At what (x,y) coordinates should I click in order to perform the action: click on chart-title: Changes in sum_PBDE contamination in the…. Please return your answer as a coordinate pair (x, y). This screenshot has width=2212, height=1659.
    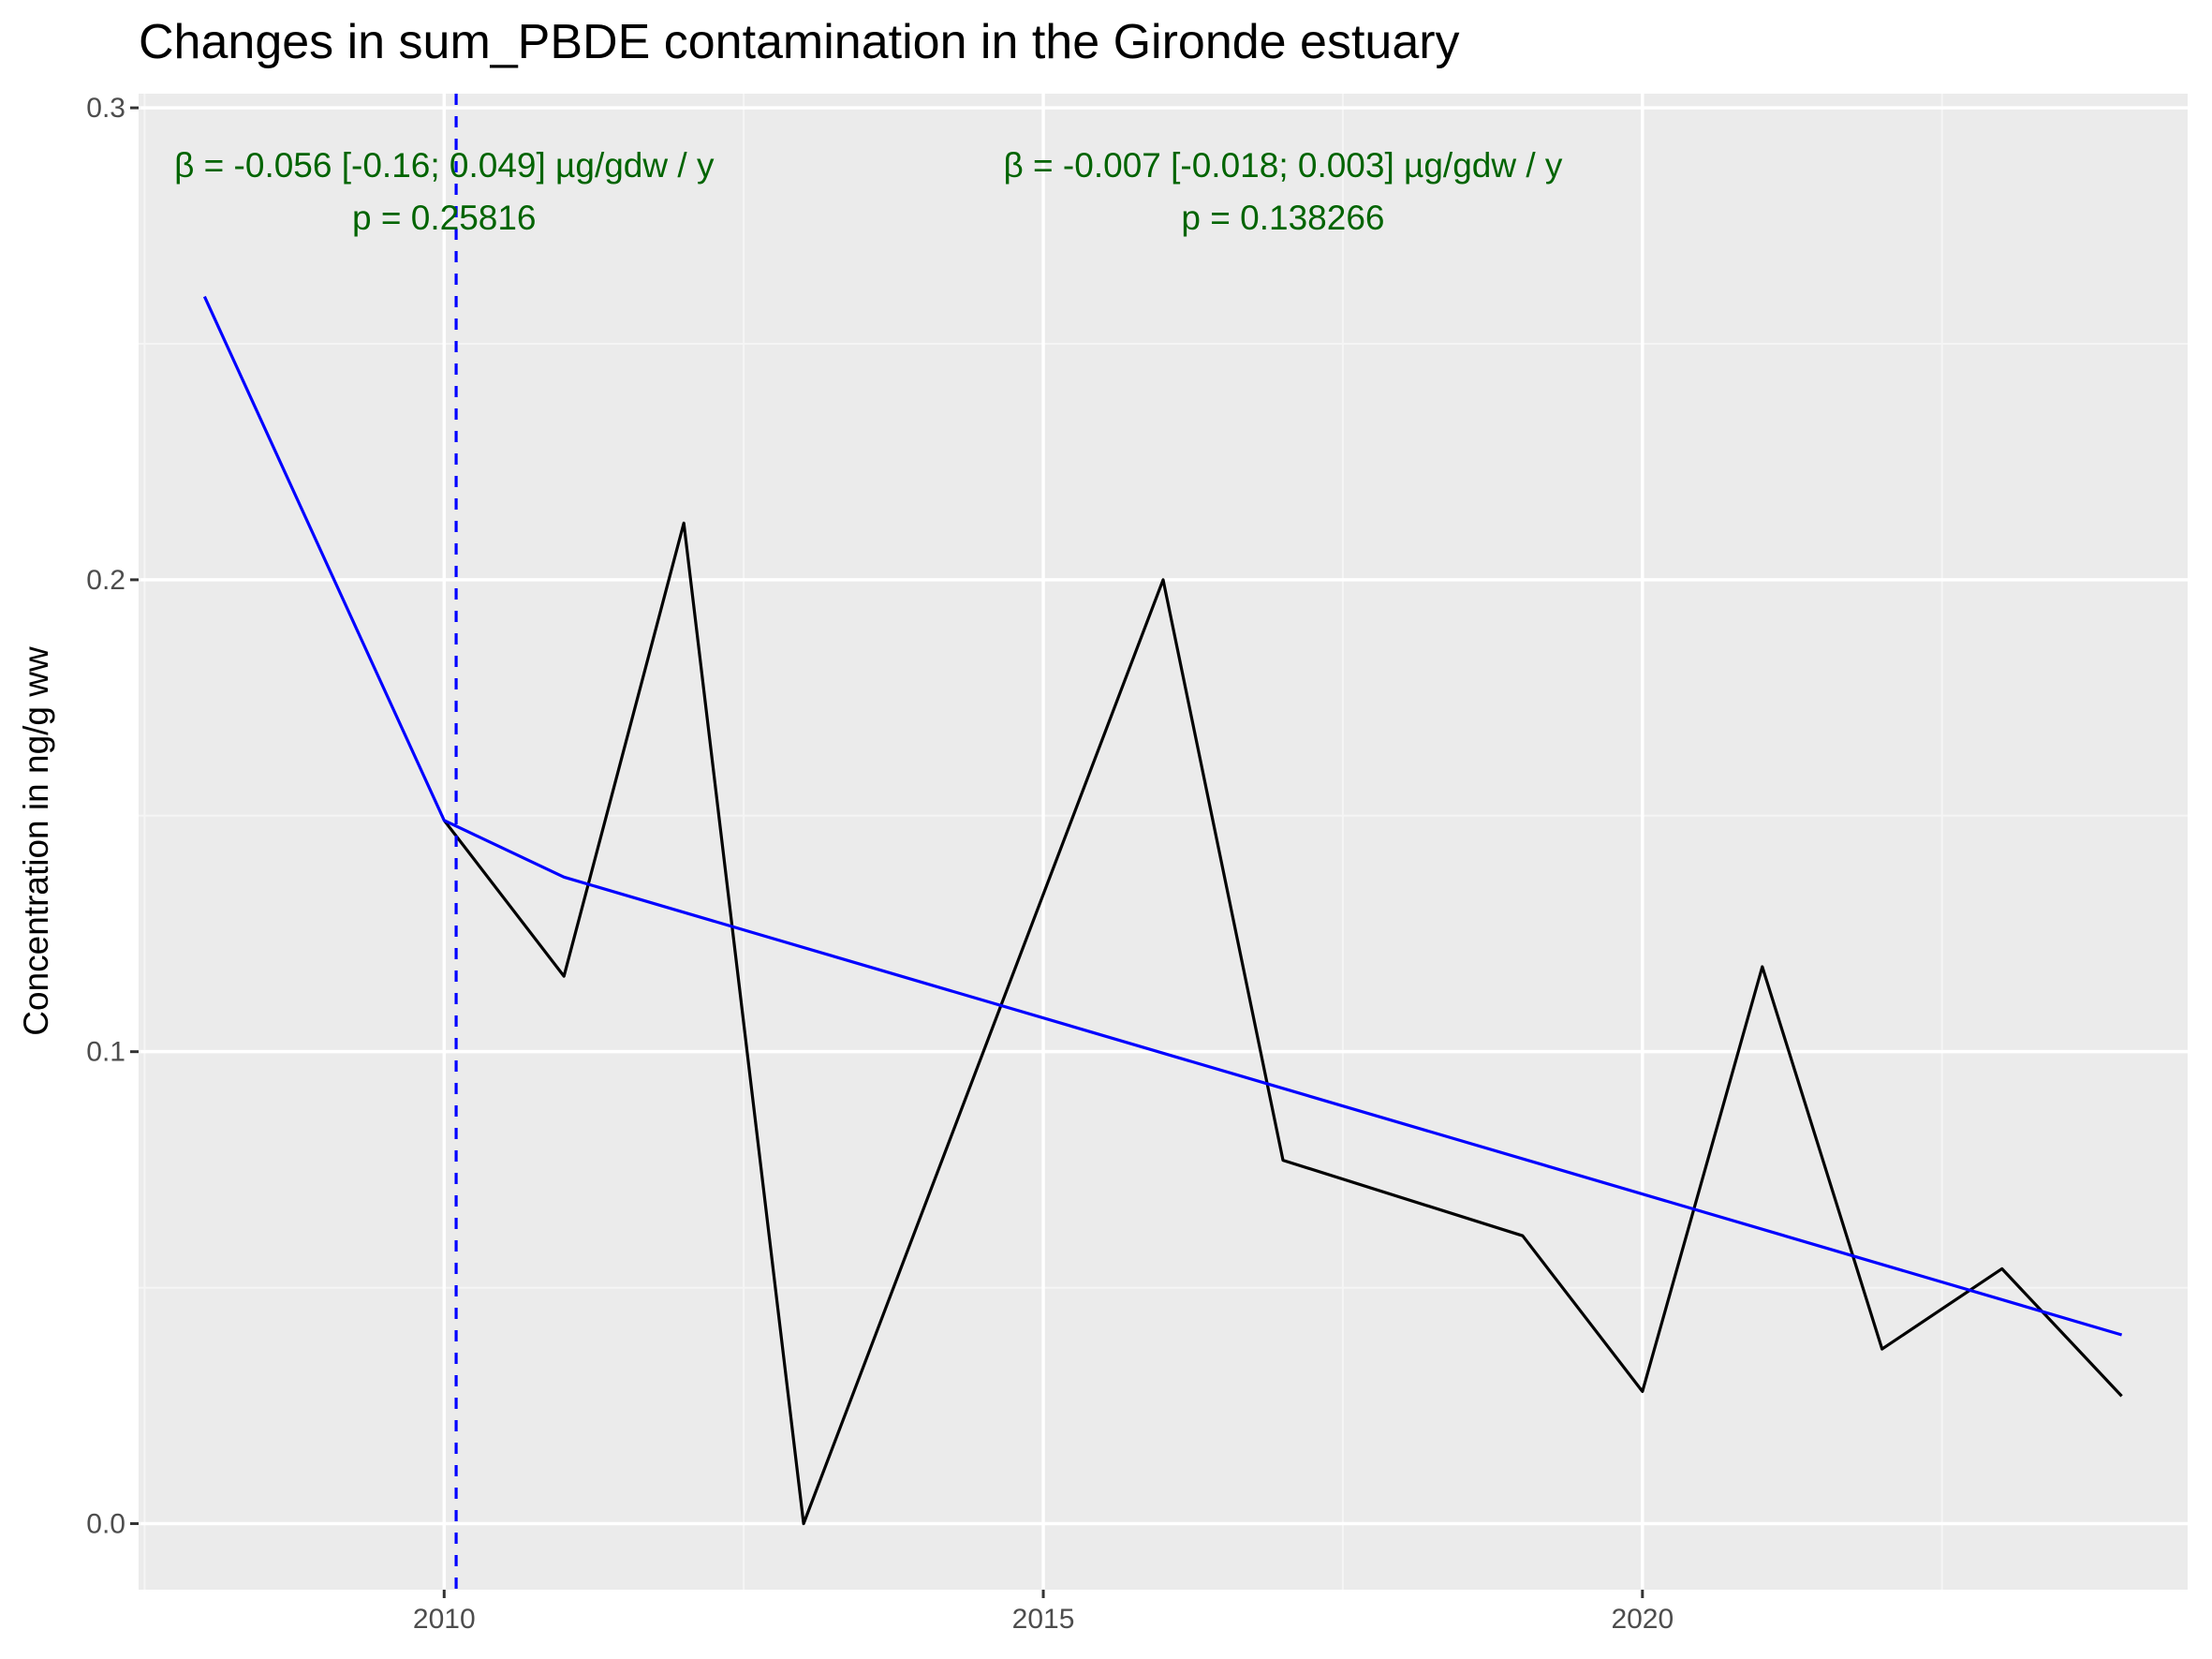
    Looking at the image, I should click on (799, 42).